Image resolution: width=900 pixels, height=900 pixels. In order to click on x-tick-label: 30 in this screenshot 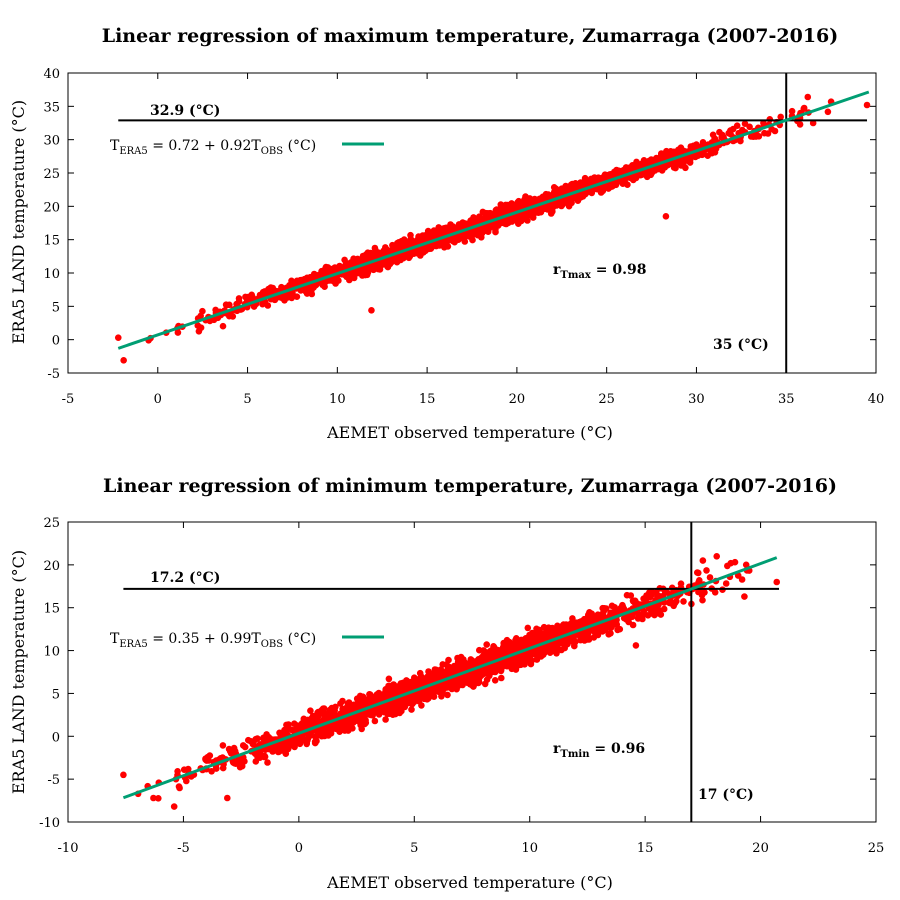, I will do `click(696, 399)`.